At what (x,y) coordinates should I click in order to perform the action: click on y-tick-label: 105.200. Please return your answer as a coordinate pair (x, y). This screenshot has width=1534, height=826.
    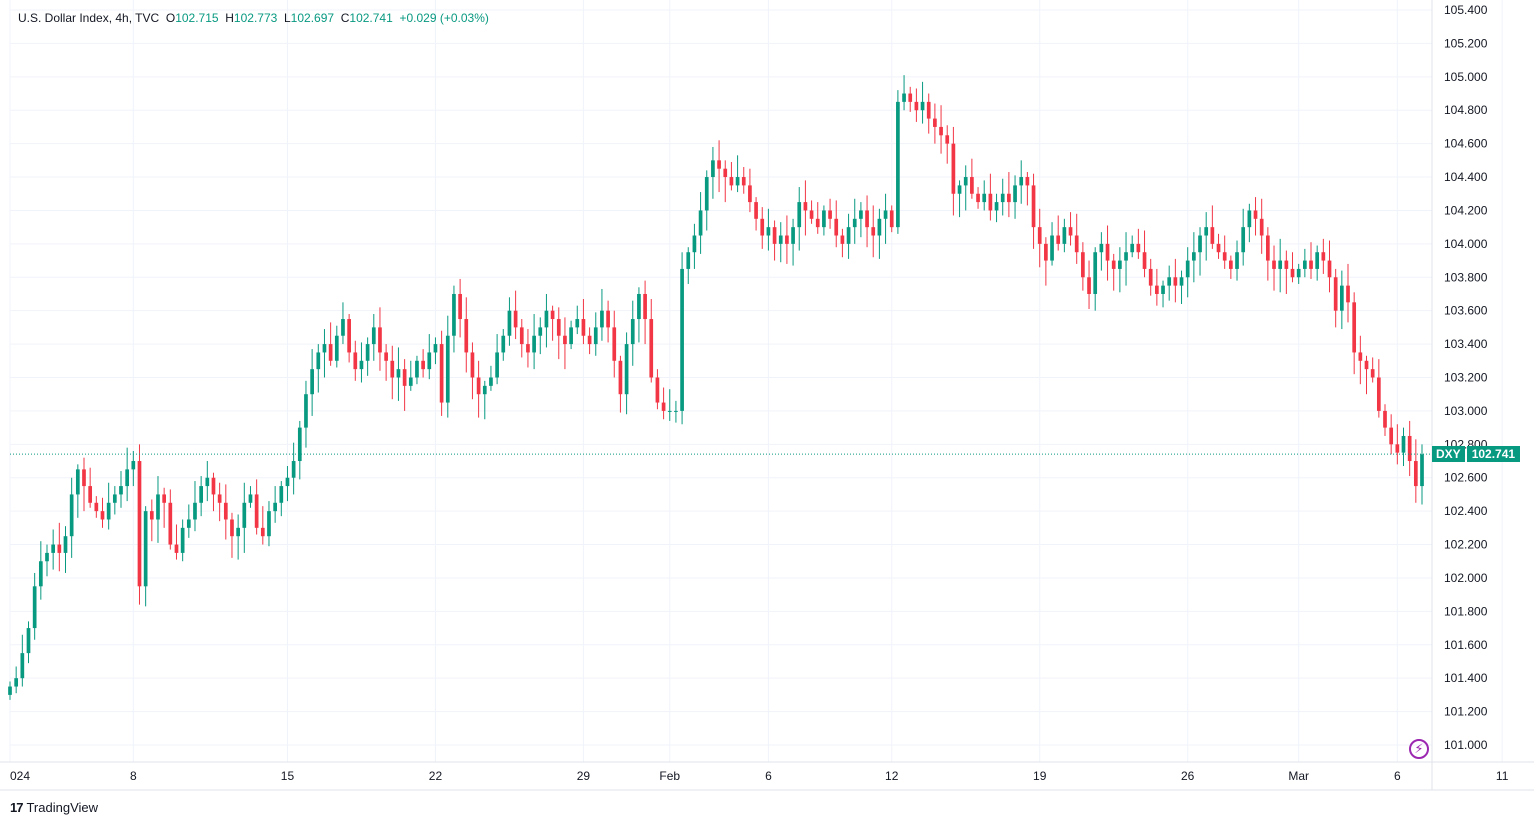
    Looking at the image, I should click on (1466, 43).